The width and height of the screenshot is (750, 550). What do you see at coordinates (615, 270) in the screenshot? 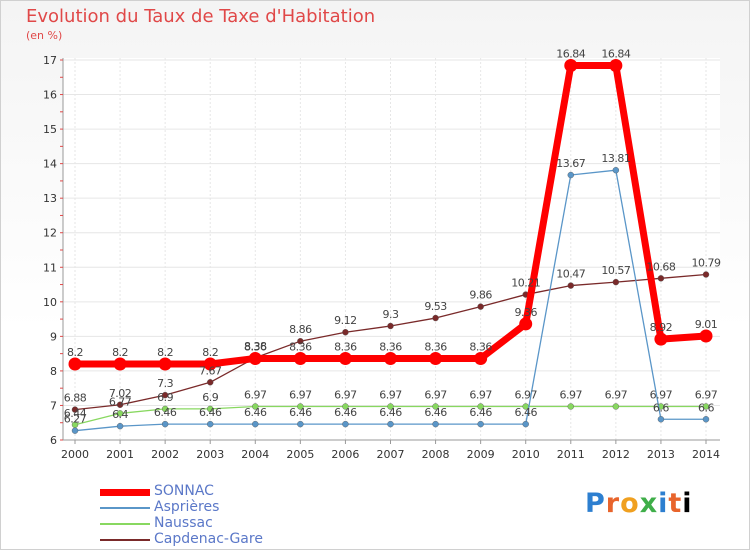
I see `data-label: 10.57` at bounding box center [615, 270].